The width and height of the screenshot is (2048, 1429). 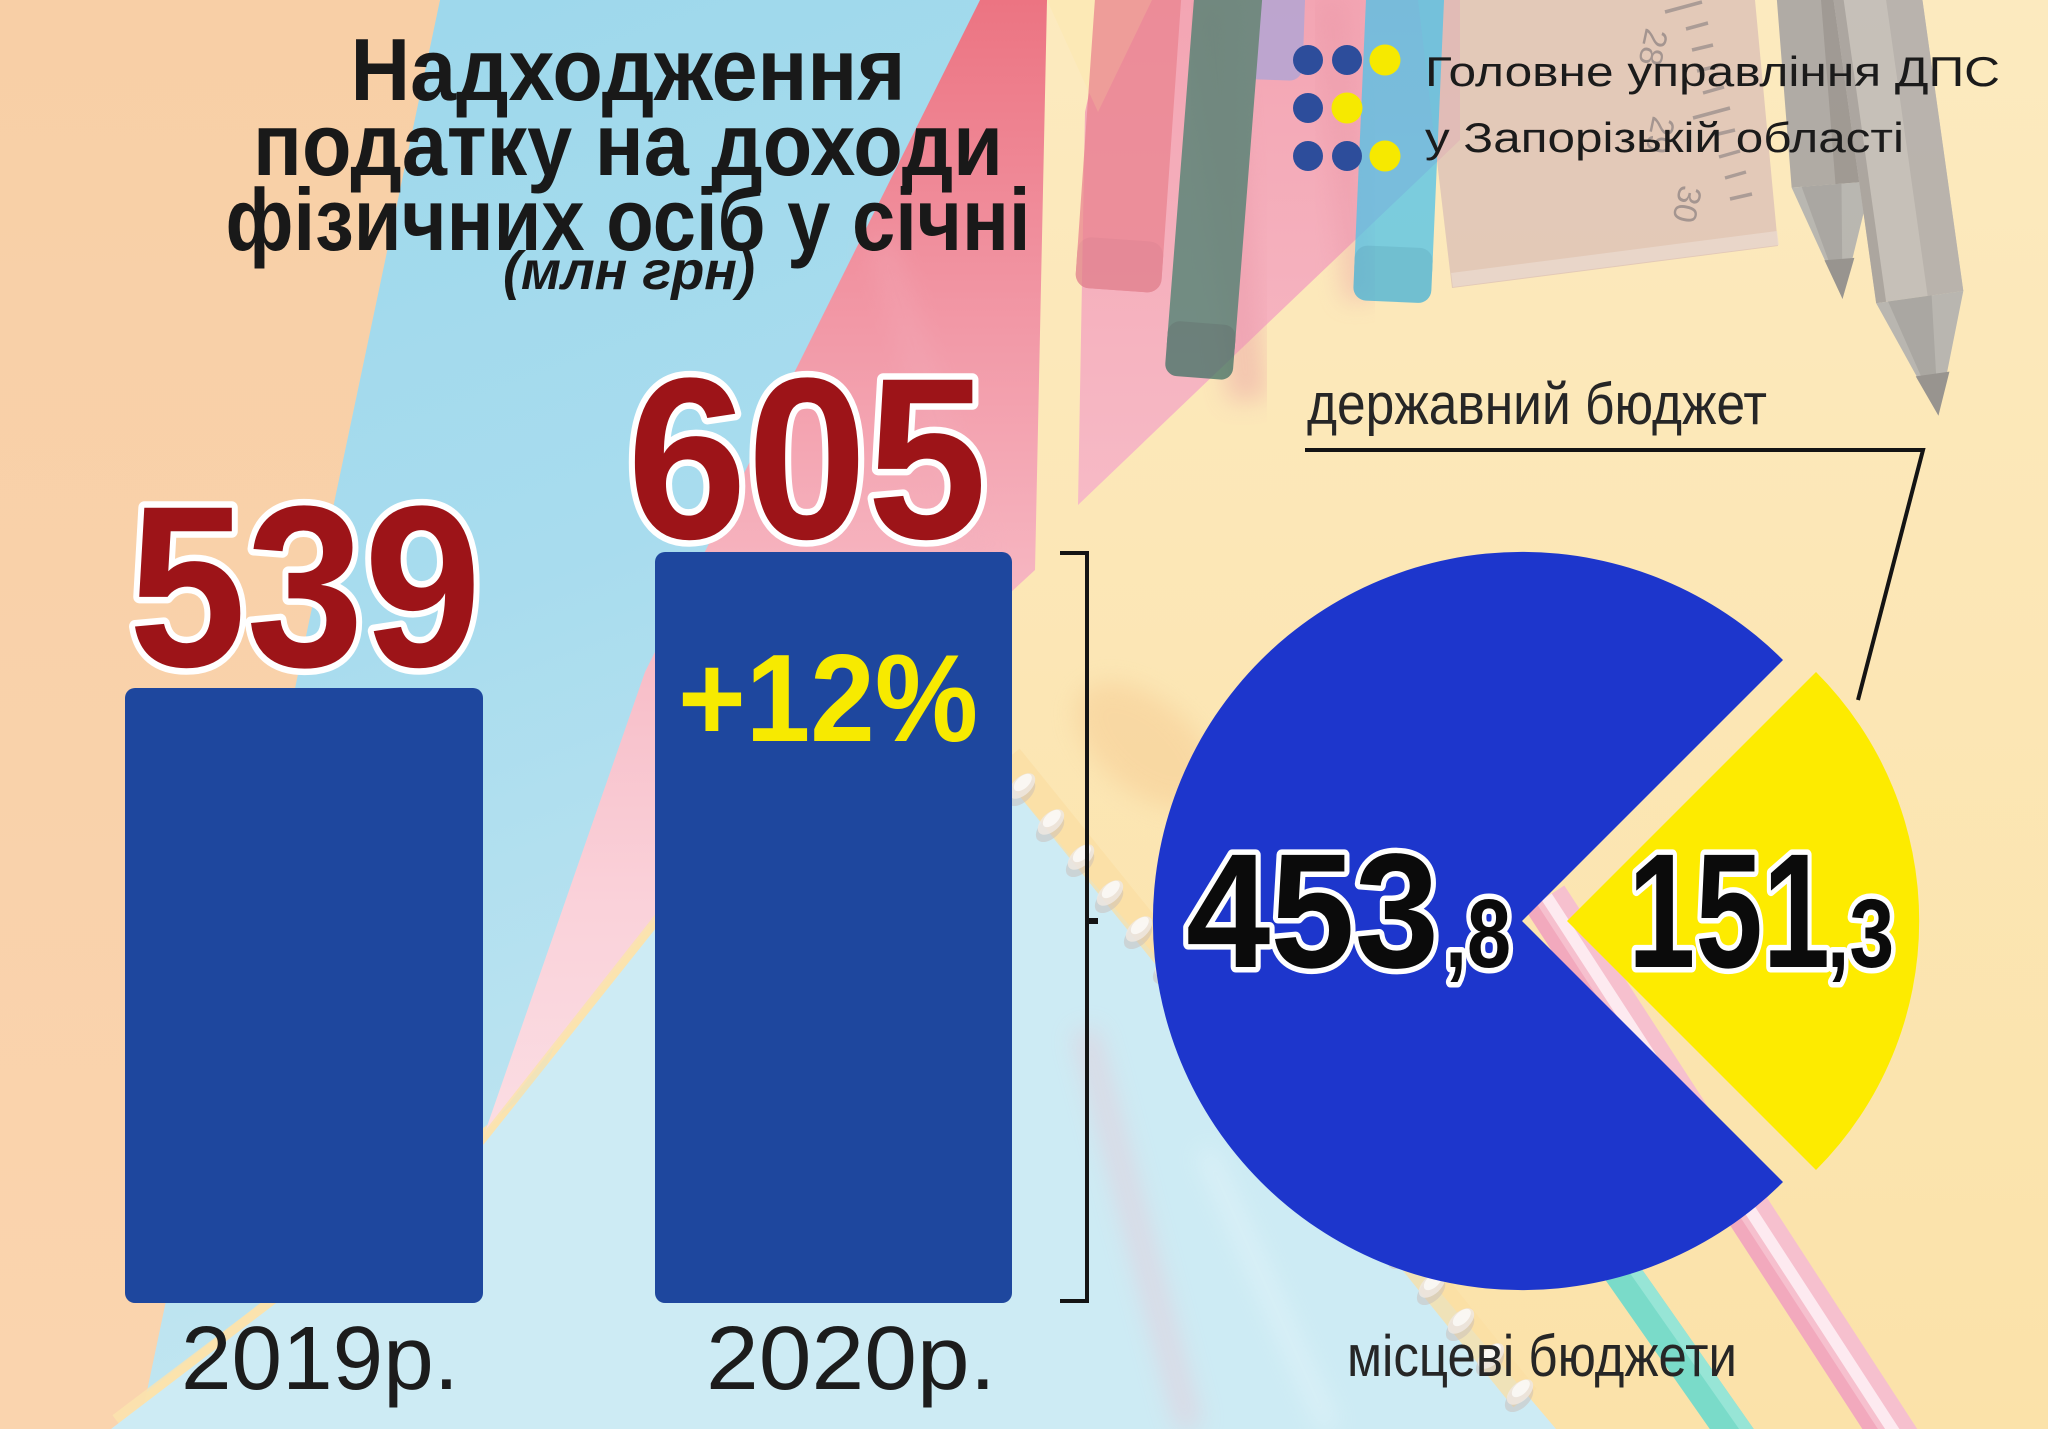 I want to click on svg-text: у Запорізькій області, so click(x=1664, y=137).